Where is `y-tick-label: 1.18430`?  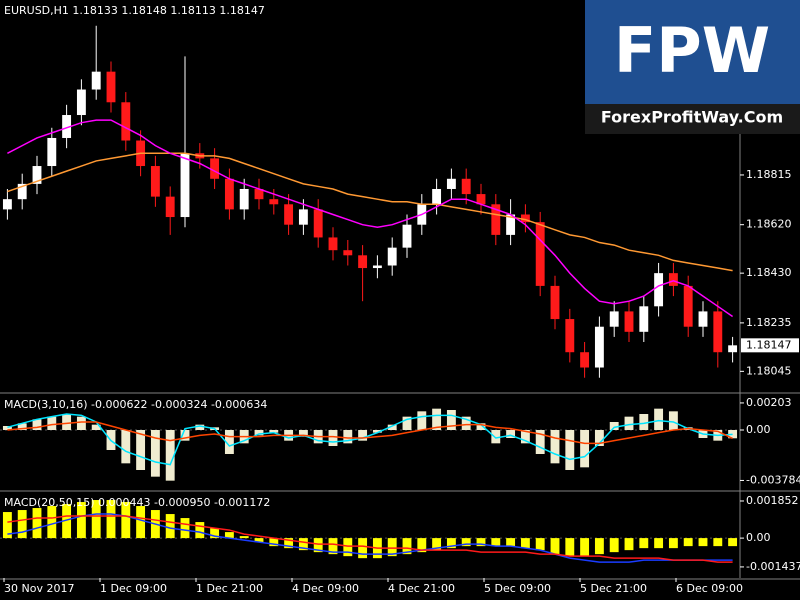
y-tick-label: 1.18430 is located at coordinates (769, 272).